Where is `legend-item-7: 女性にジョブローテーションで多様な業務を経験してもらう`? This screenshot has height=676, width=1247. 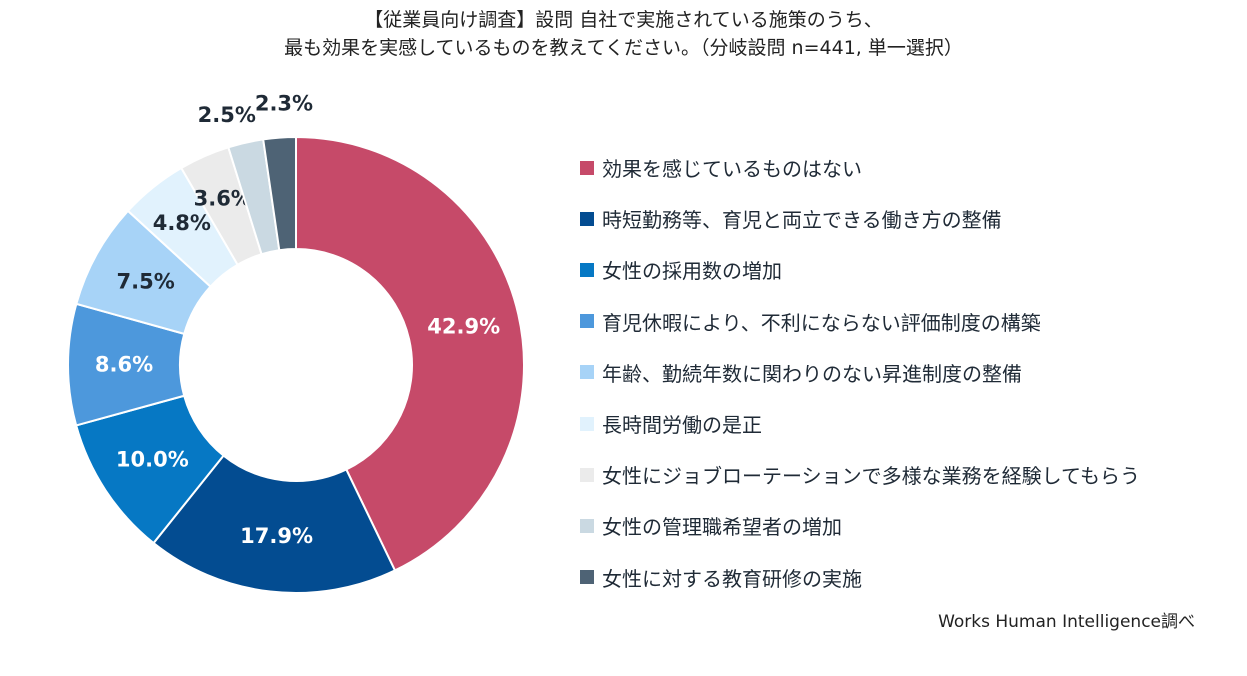
legend-item-7: 女性にジョブローテーションで多様な業務を経験してもらう is located at coordinates (860, 474).